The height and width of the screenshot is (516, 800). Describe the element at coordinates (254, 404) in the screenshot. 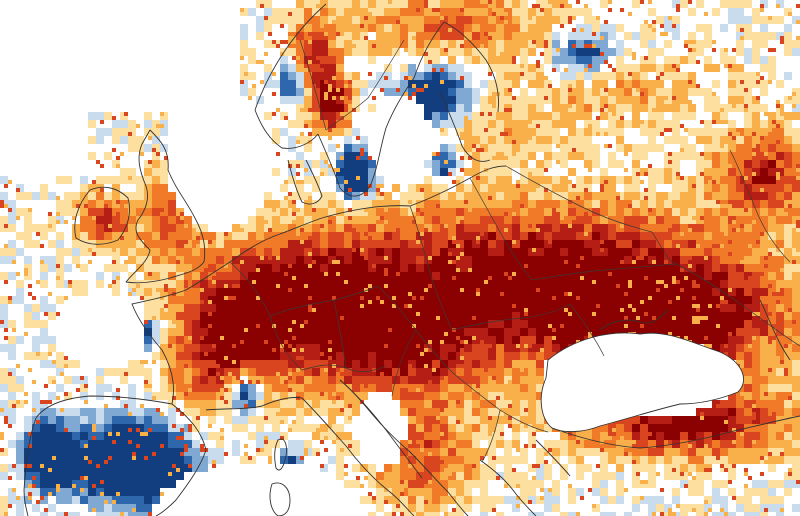

I see `gulf-of-lion-coast` at that location.